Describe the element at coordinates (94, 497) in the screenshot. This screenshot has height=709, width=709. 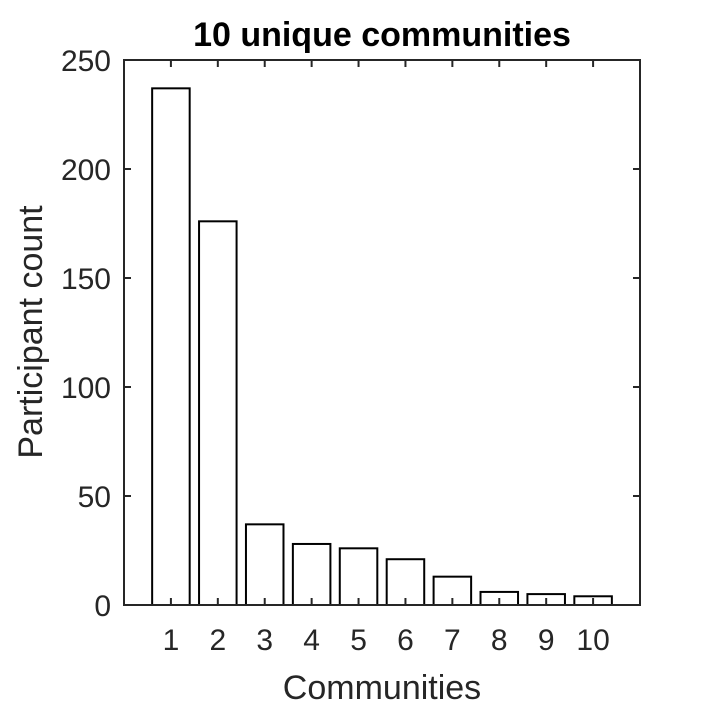
I see `y-tick-label: 50` at that location.